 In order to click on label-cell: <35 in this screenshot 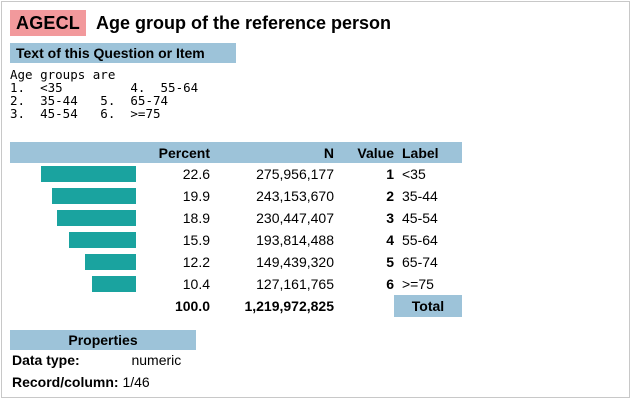, I will do `click(414, 174)`.